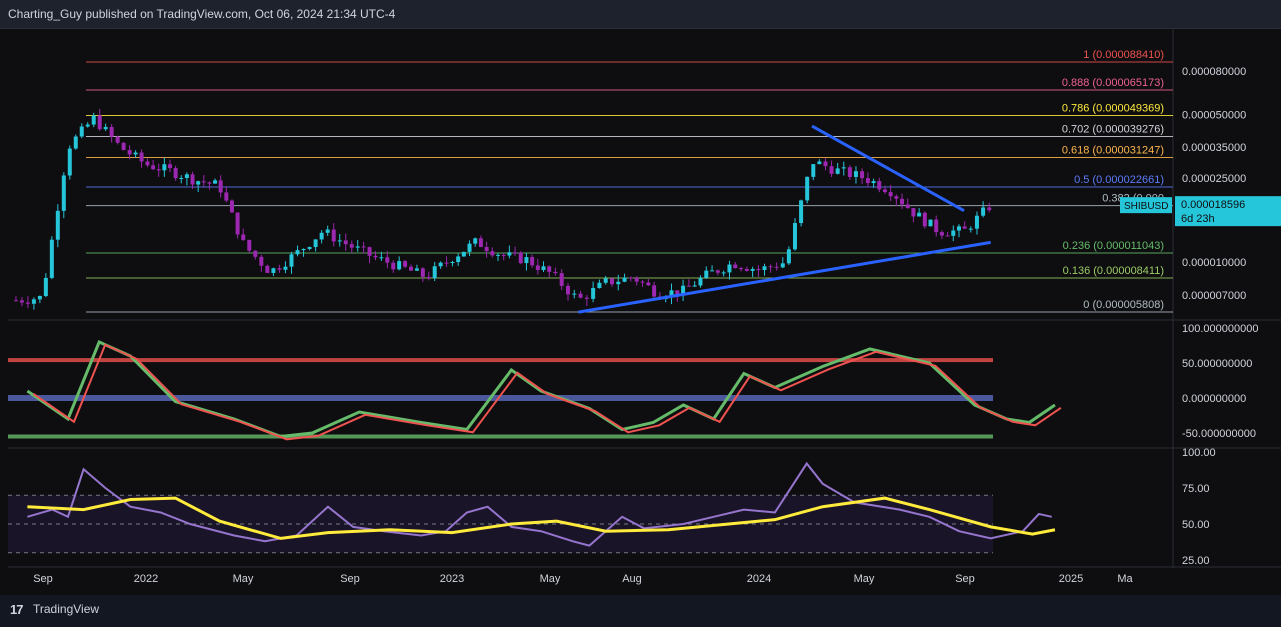 This screenshot has height=627, width=1281. Describe the element at coordinates (1113, 271) in the screenshot. I see `fib-level-label: 0.136 (0.000008411)` at that location.